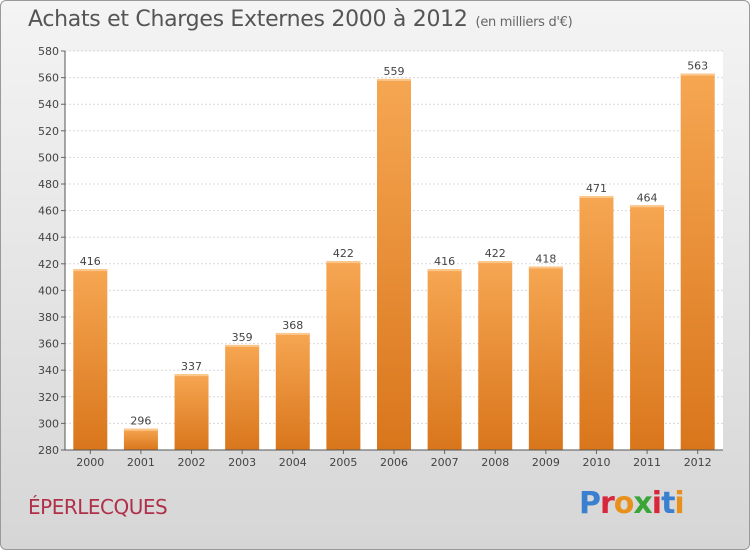 This screenshot has height=550, width=750. Describe the element at coordinates (248, 19) in the screenshot. I see `chart-title-text: Achats et Charges Externes 2000 à 2012` at that location.